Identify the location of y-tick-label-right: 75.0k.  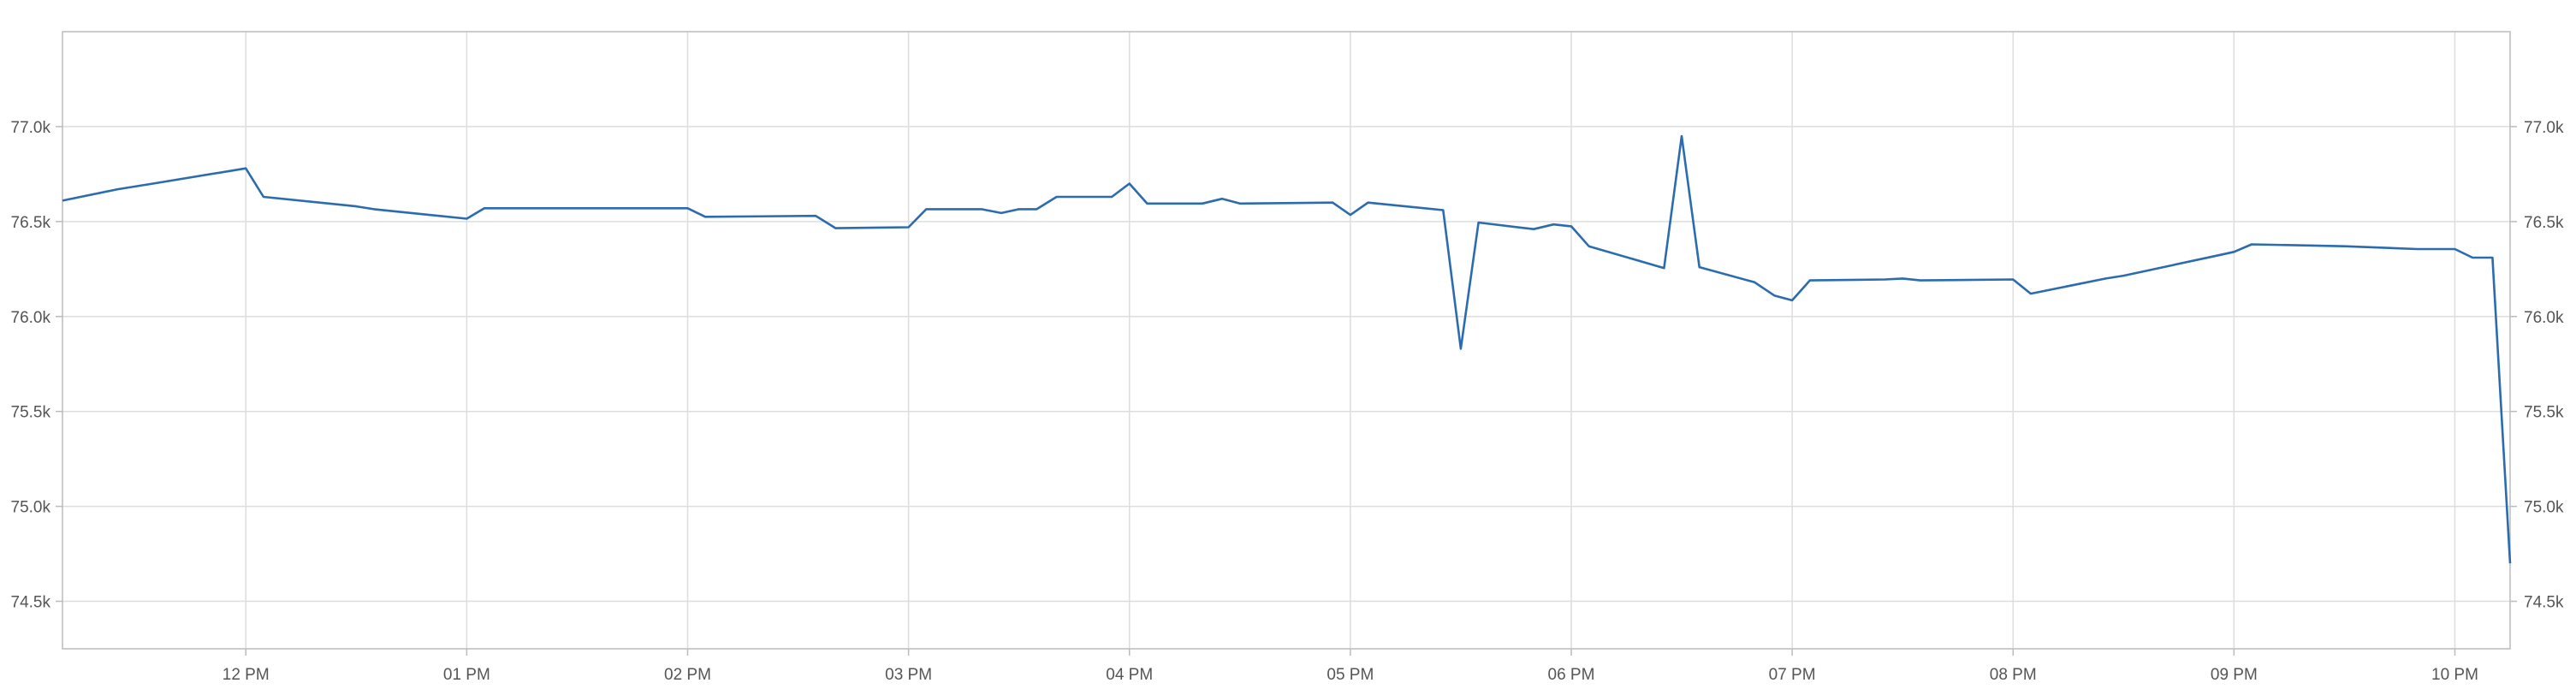
(2544, 508).